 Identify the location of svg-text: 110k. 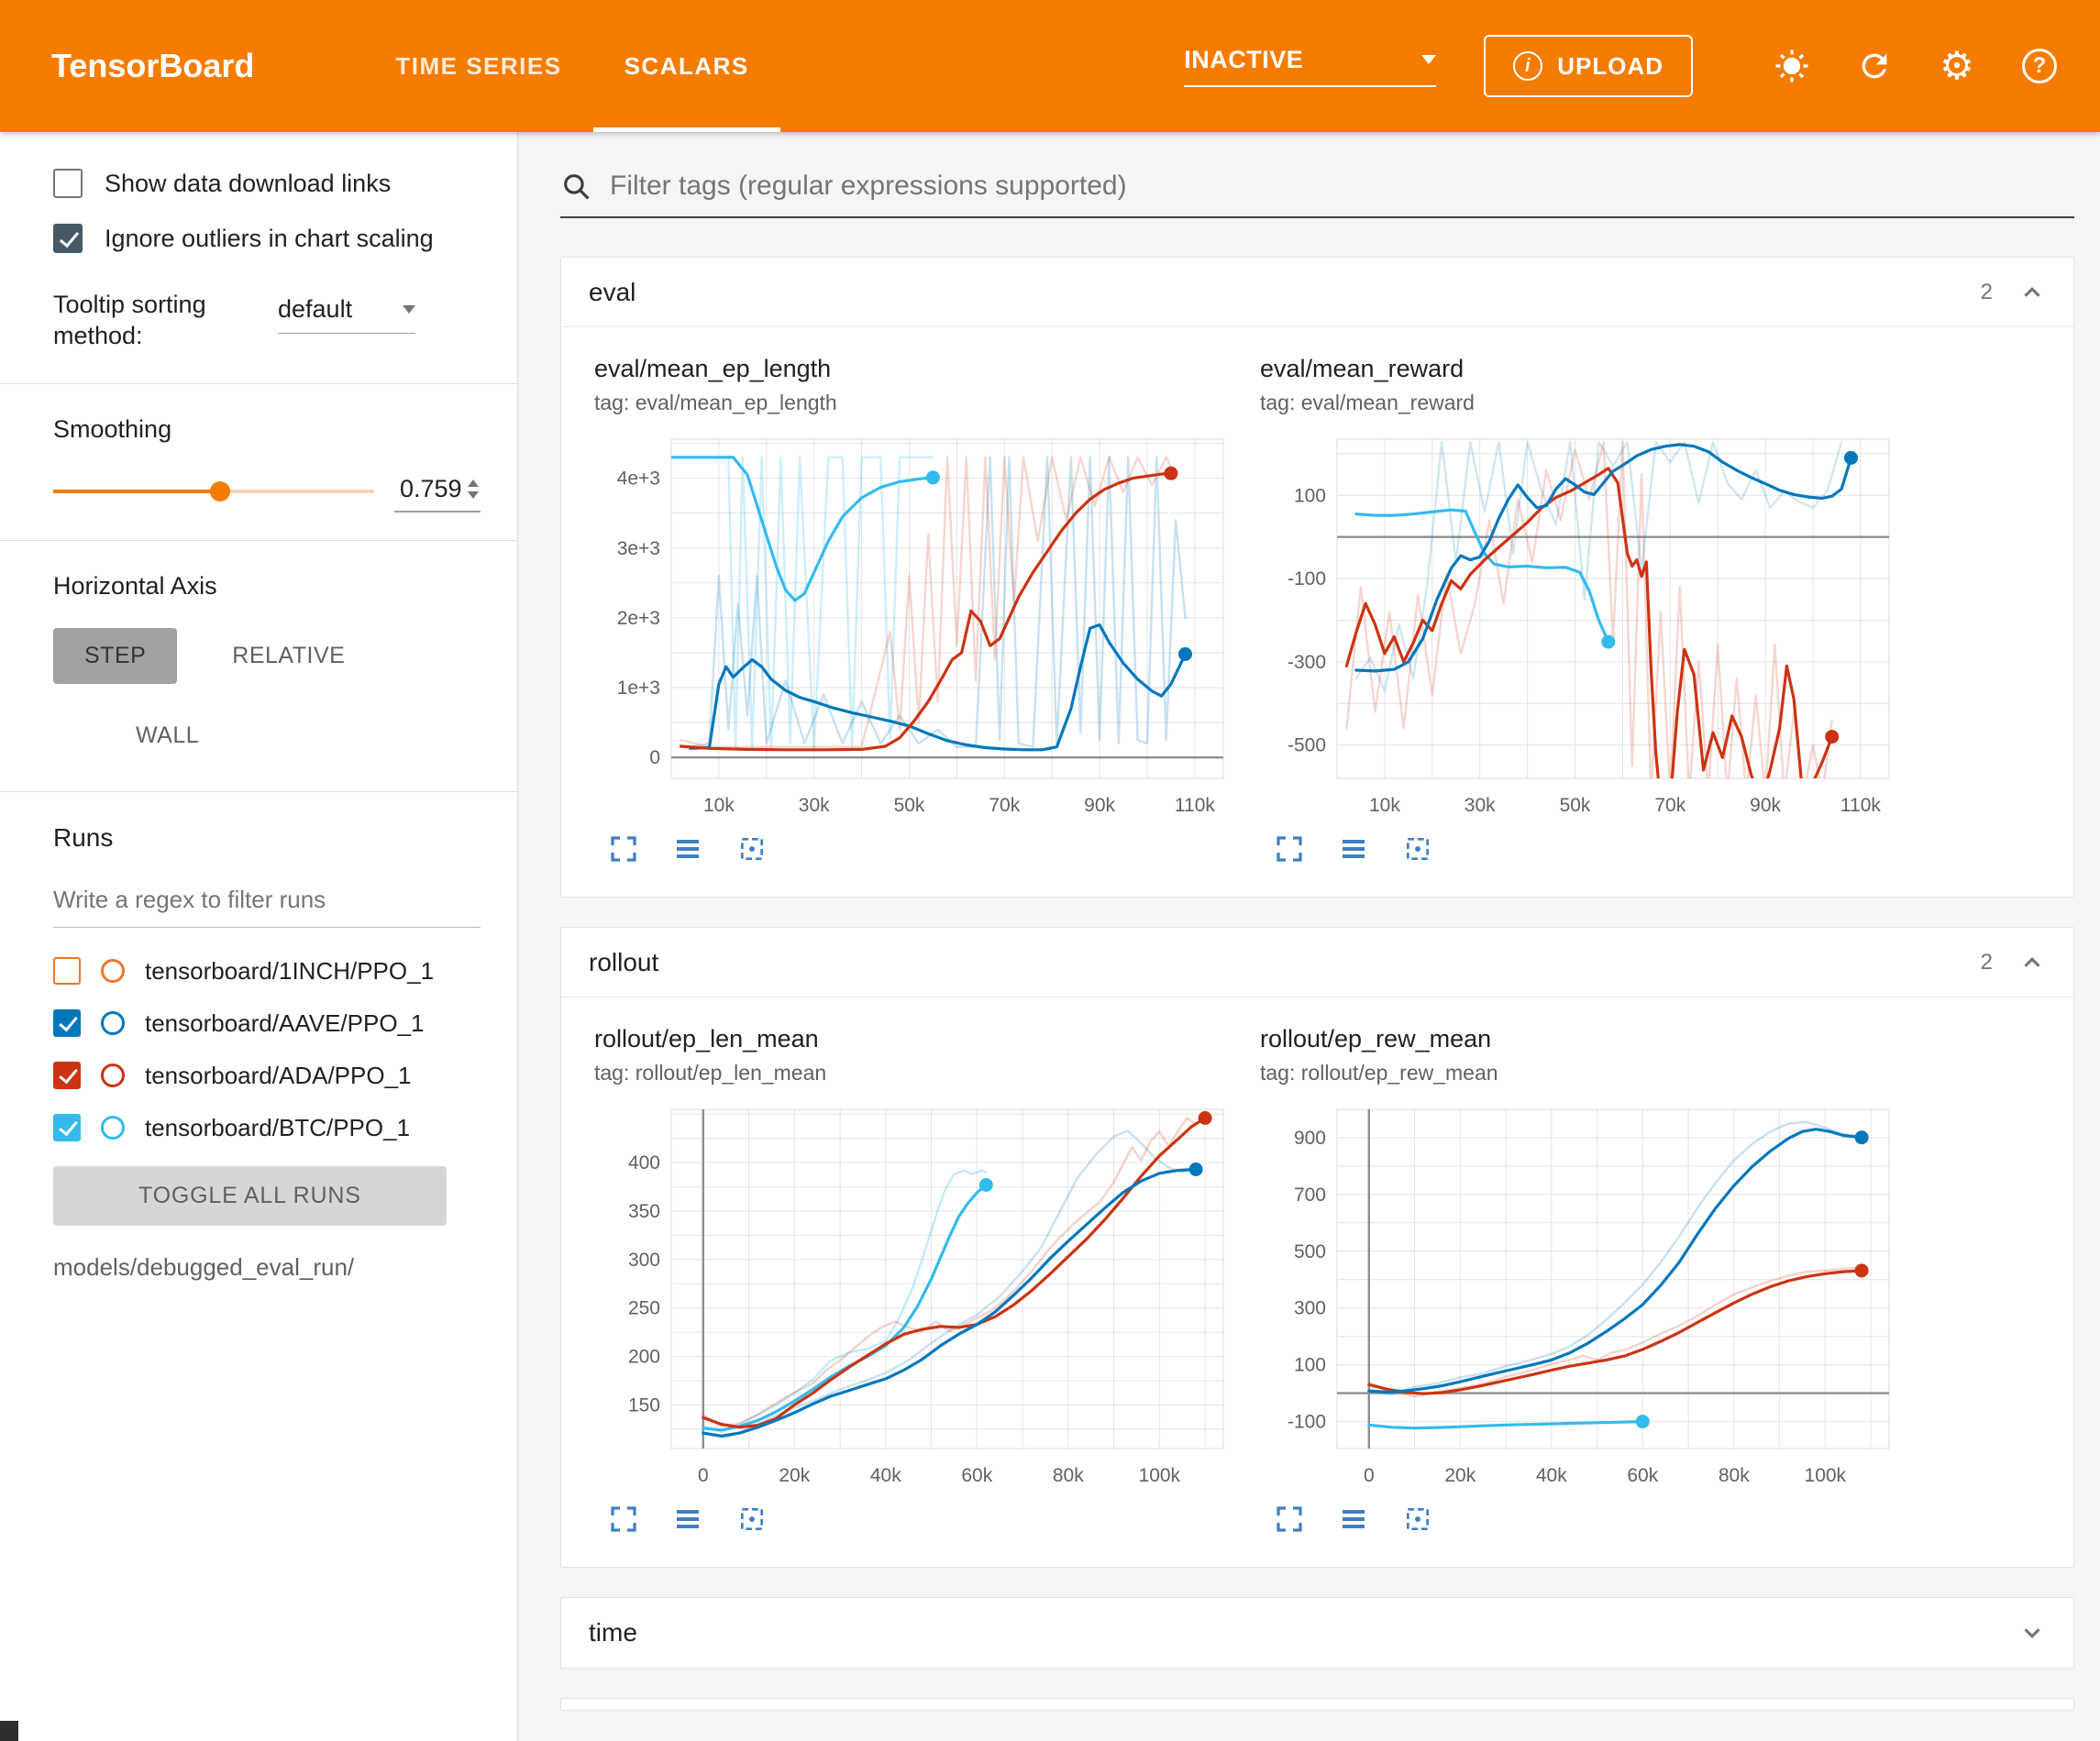
(1195, 806).